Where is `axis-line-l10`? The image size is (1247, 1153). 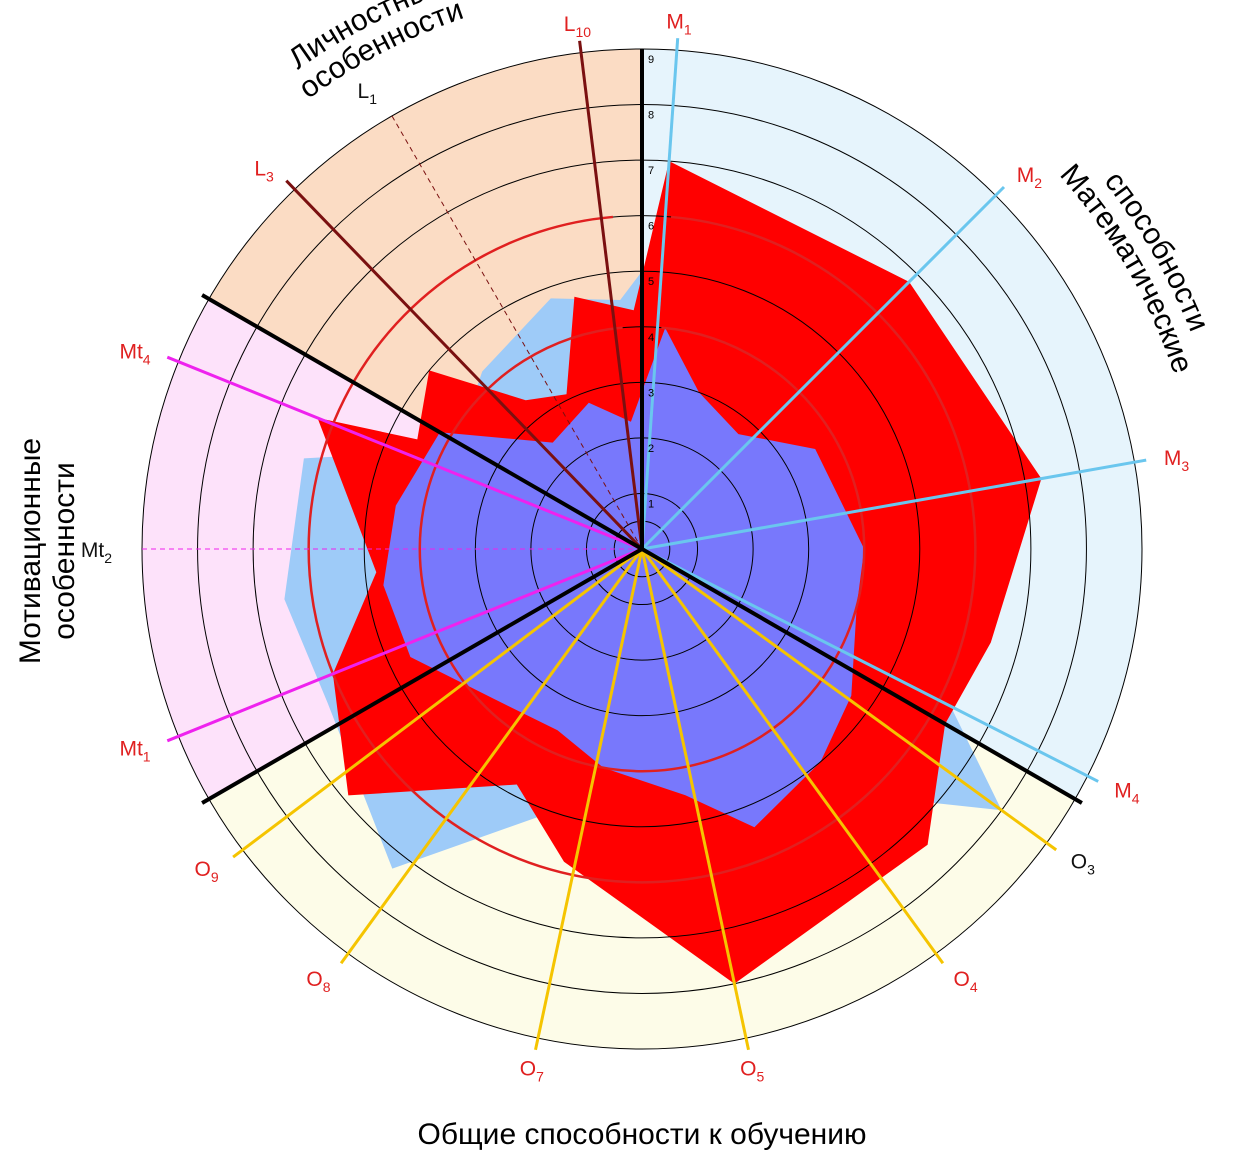 axis-line-l10 is located at coordinates (611, 295).